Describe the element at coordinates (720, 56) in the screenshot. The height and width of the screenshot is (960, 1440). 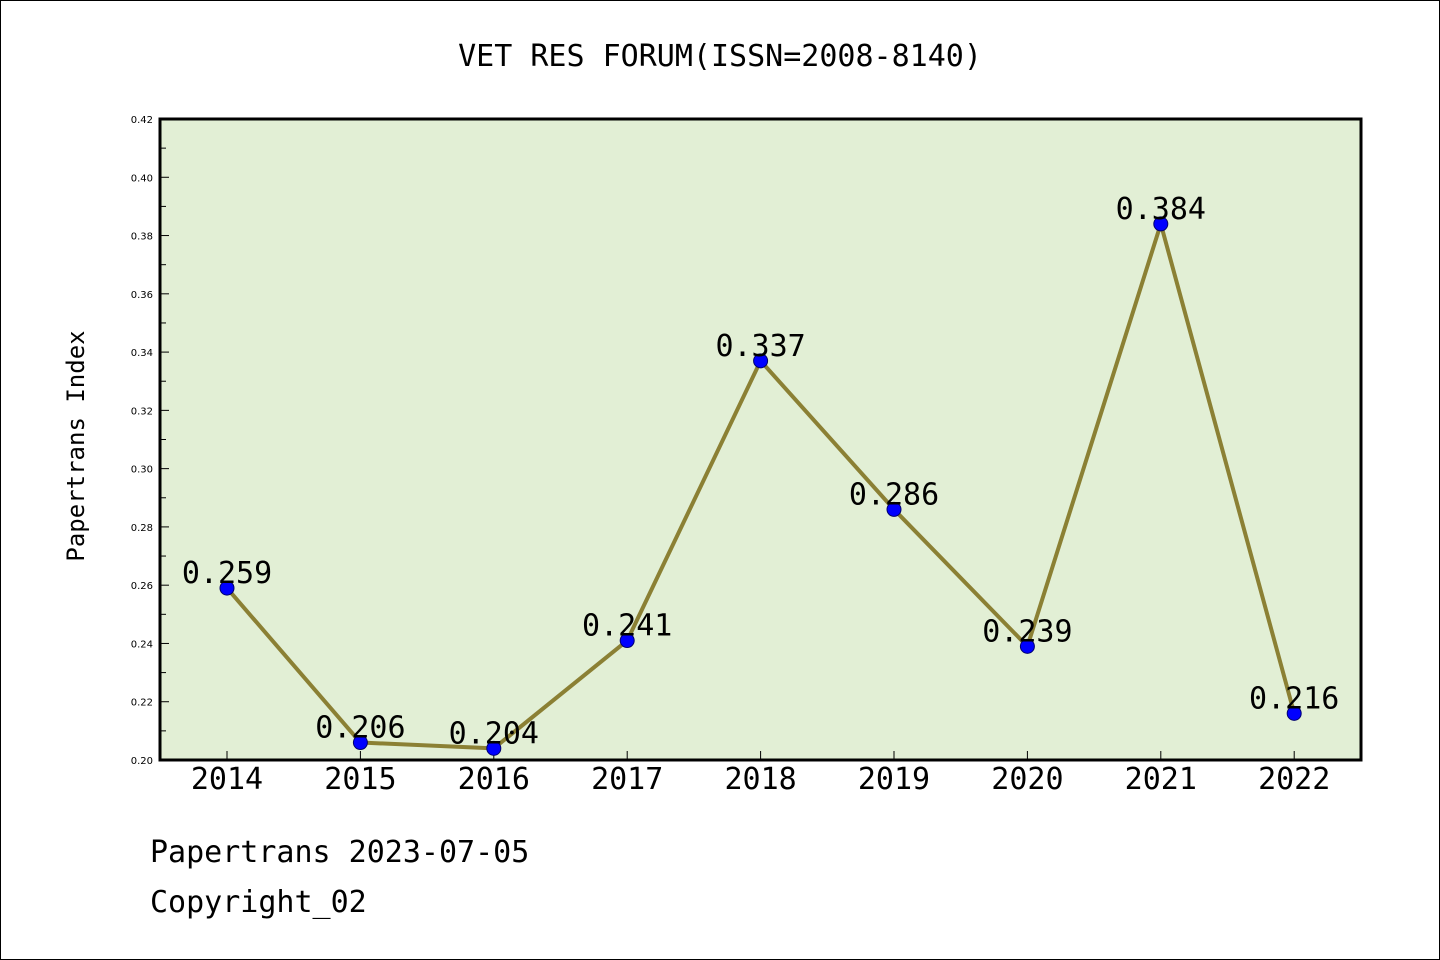
I see `chart-title: VET RES FORUM(ISSN=2008-8140)` at that location.